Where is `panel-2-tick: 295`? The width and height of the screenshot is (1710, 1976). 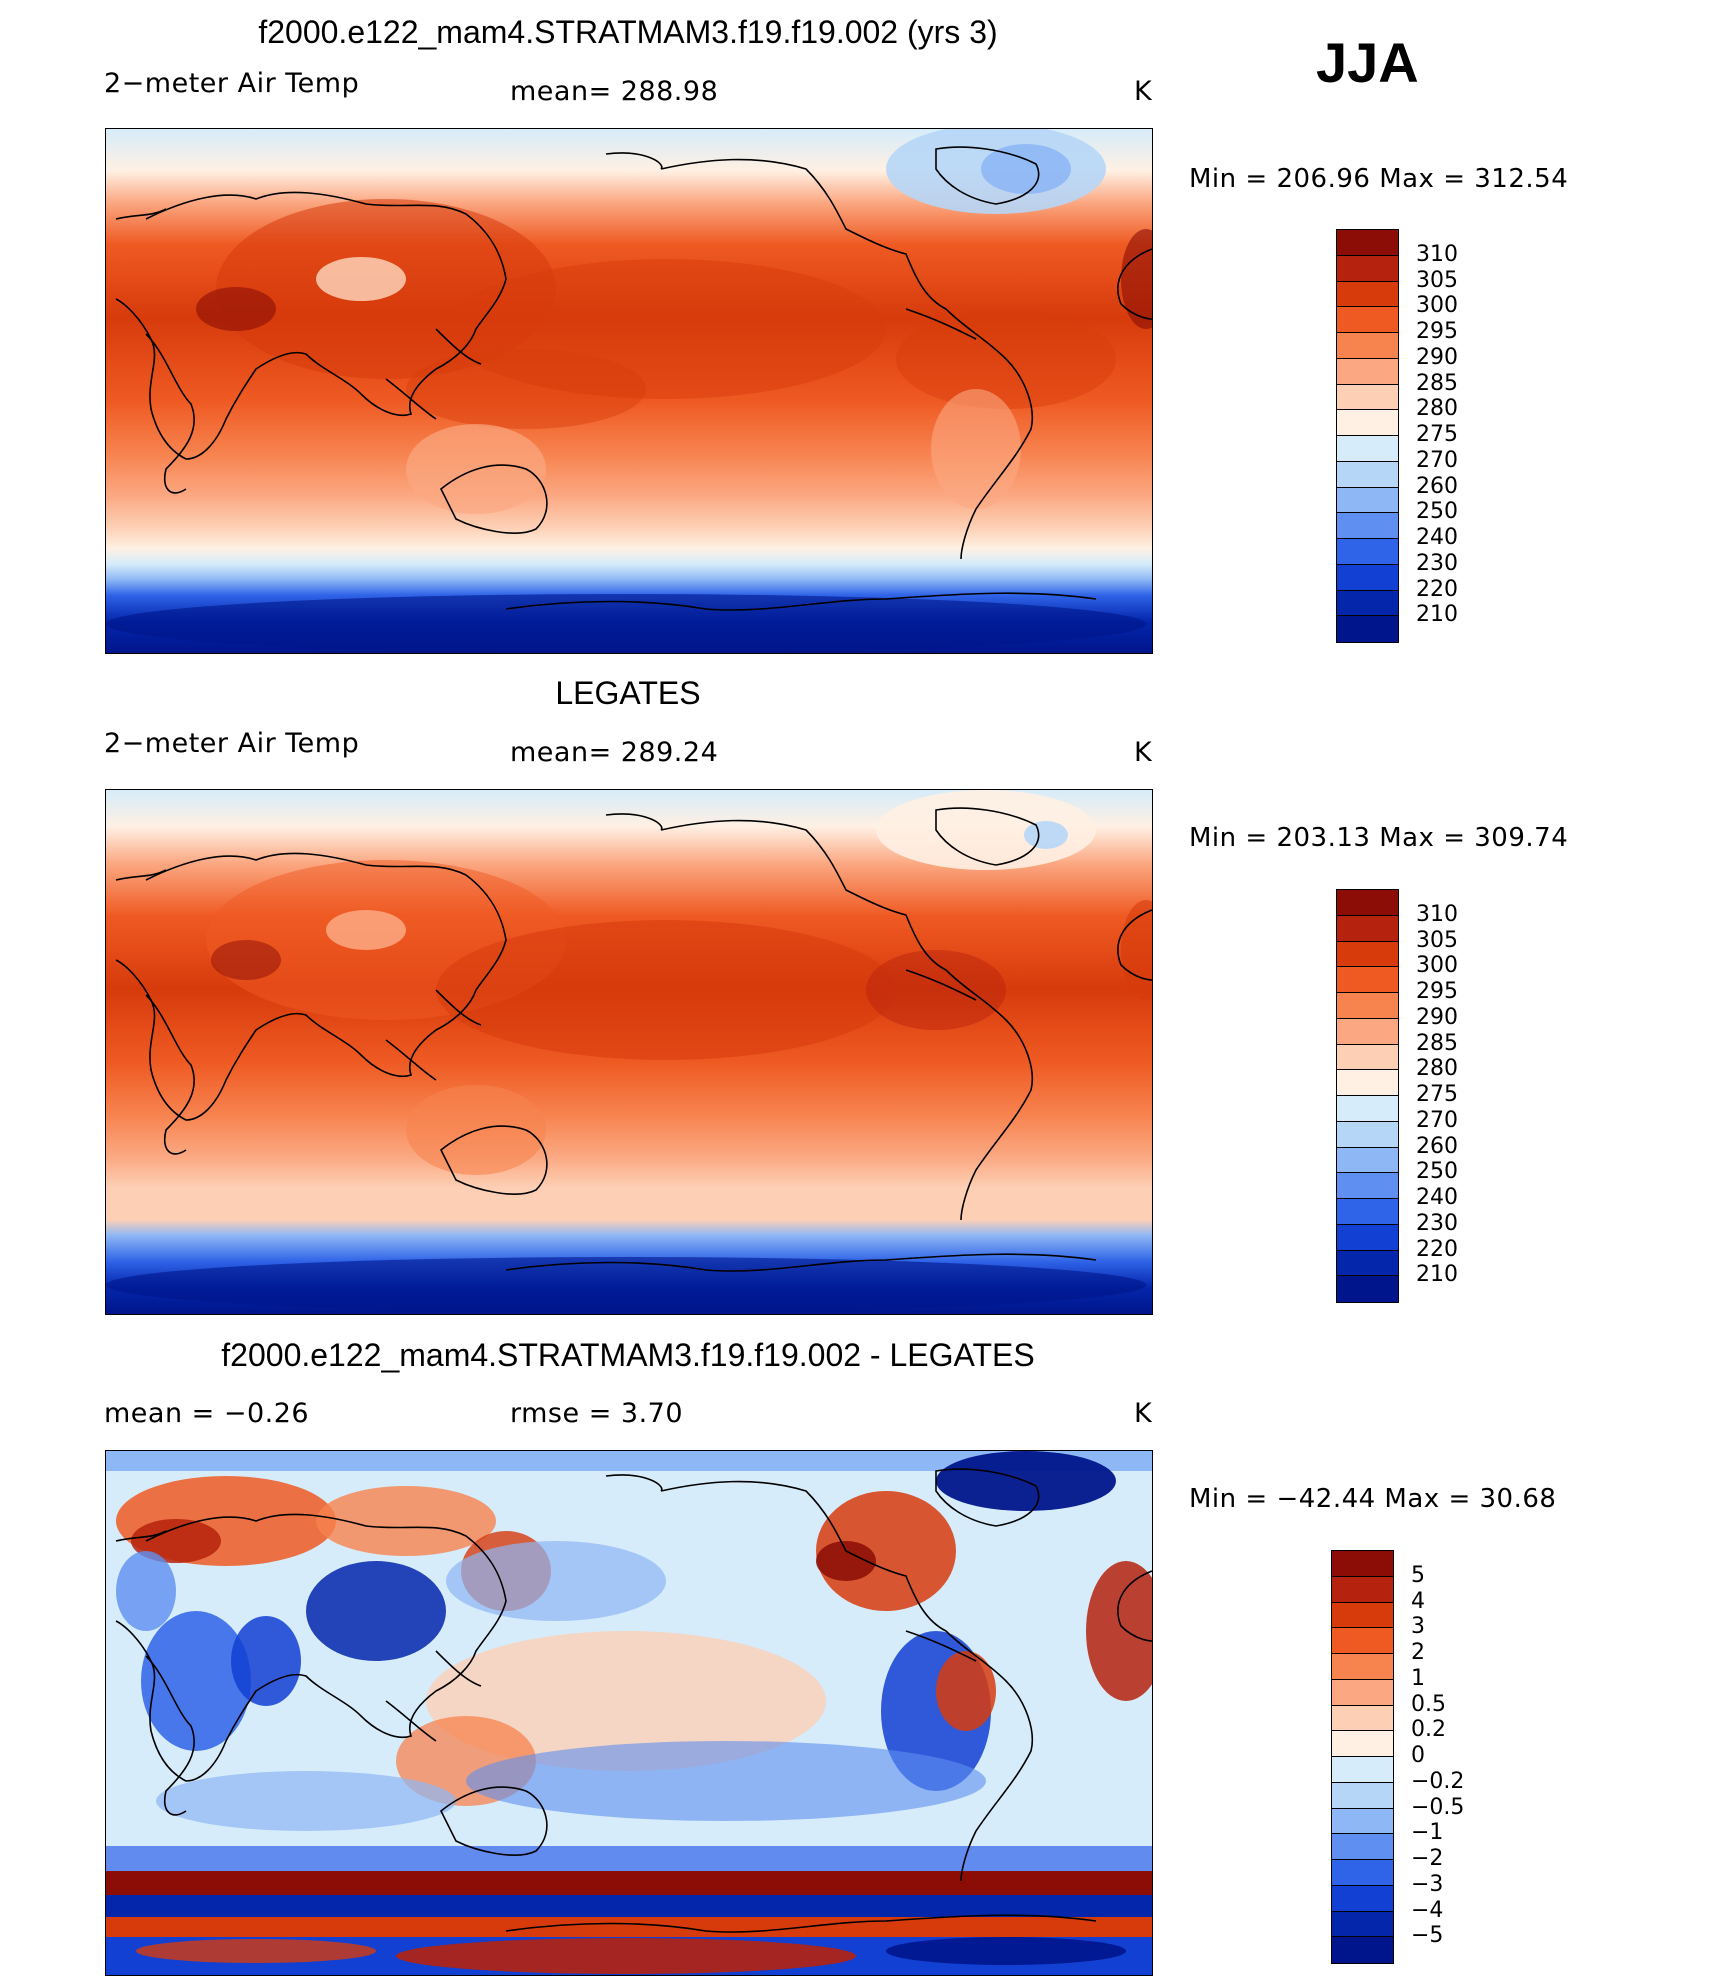
panel-2-tick: 295 is located at coordinates (1437, 991).